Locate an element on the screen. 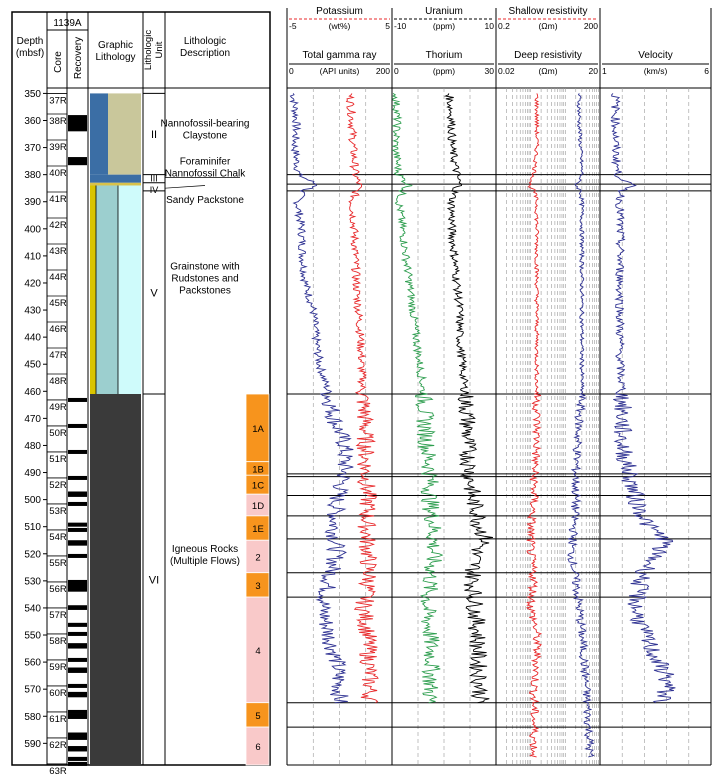  scale-unit: (wt%) is located at coordinates (340, 26).